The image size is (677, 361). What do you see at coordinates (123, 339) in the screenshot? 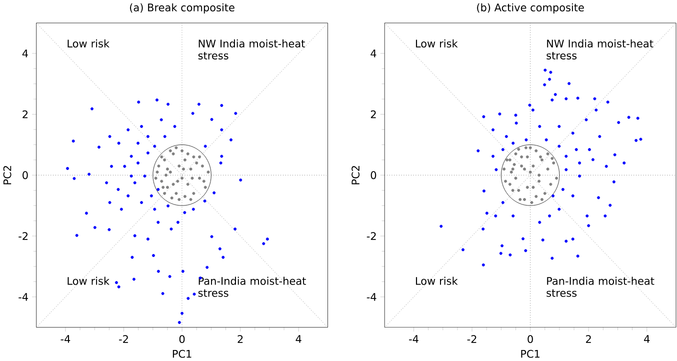
I see `x-tick-label: -2` at bounding box center [123, 339].